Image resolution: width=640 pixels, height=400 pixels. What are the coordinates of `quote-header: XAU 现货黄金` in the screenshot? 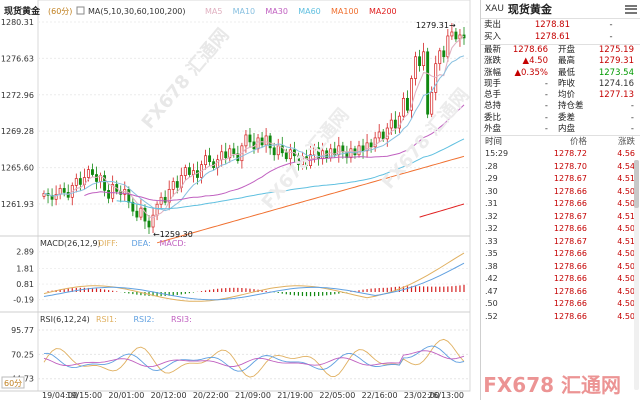 It's located at (560, 9).